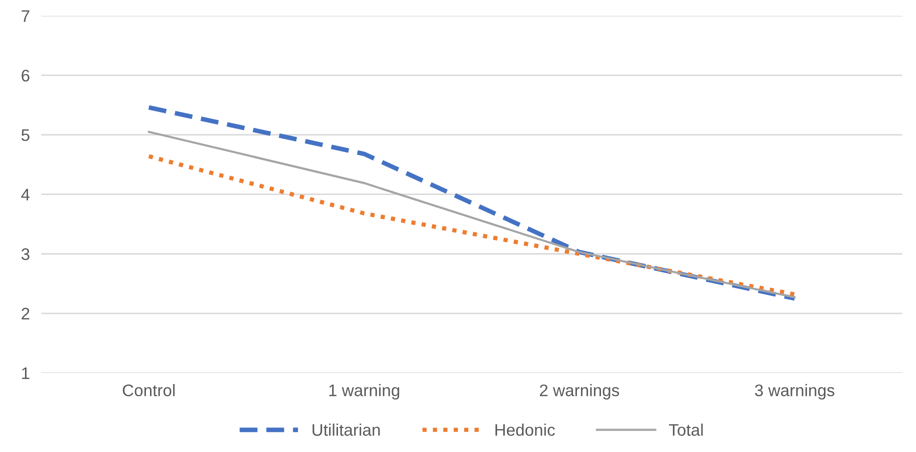 The image size is (916, 452). What do you see at coordinates (794, 392) in the screenshot?
I see `x-tick-label: 3 warnings` at bounding box center [794, 392].